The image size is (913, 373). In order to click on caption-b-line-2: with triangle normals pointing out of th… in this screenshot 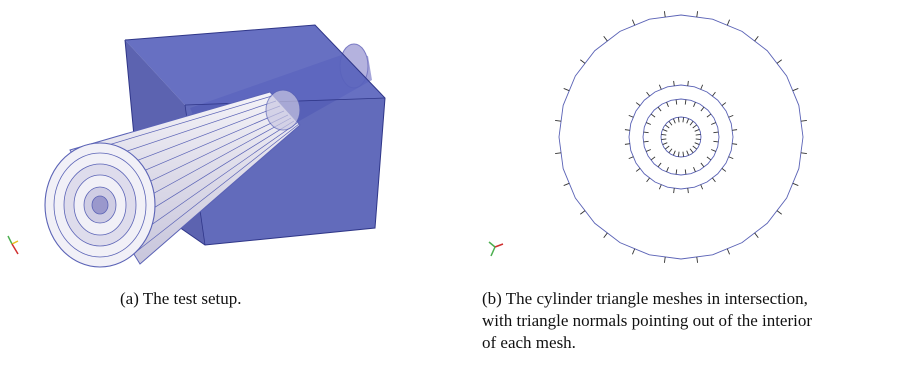, I will do `click(647, 320)`.